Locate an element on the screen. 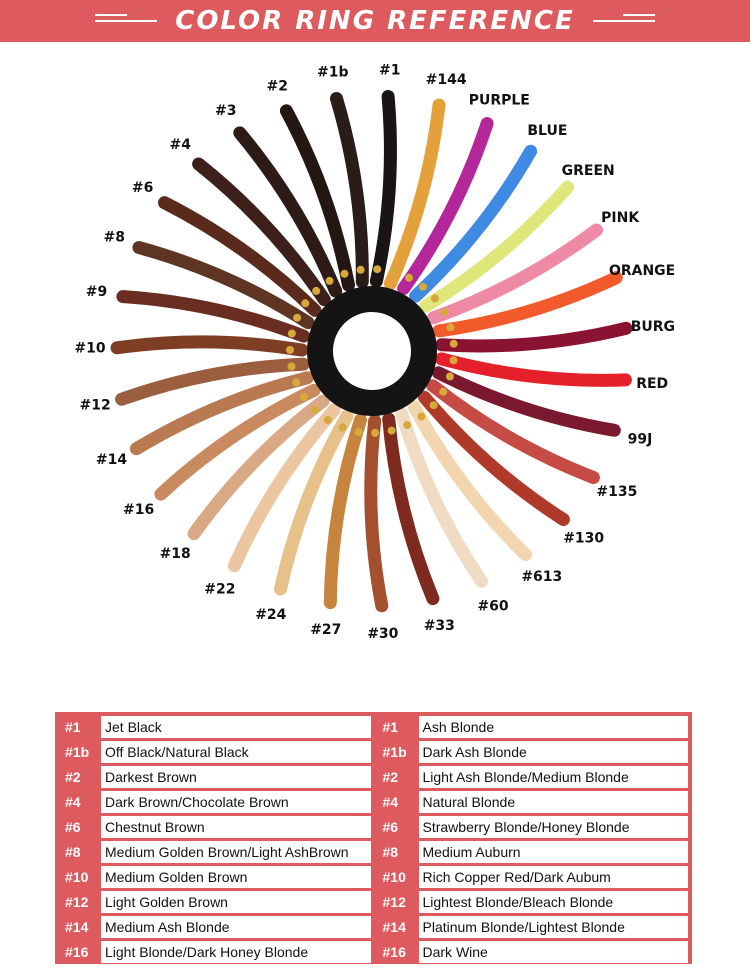 Image resolution: width=750 pixels, height=969 pixels. color-code: #2 is located at coordinates (397, 777).